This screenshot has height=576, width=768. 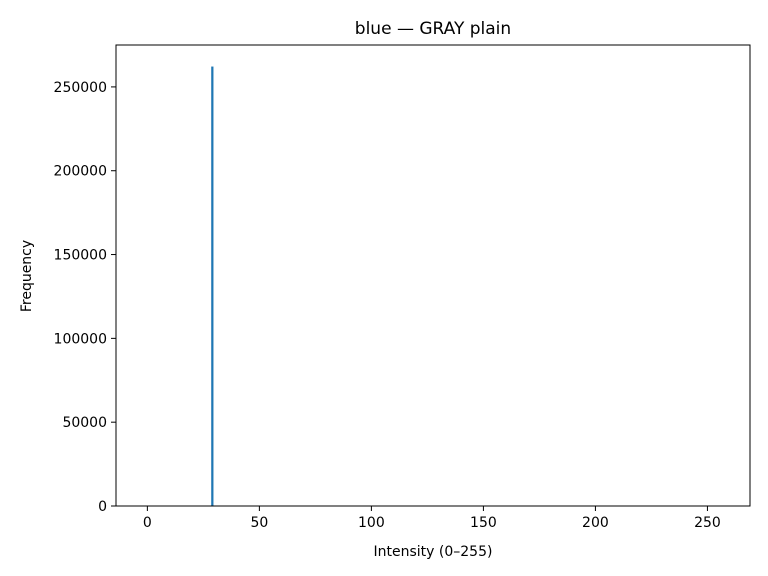 I want to click on histogram-bar, so click(x=212, y=286).